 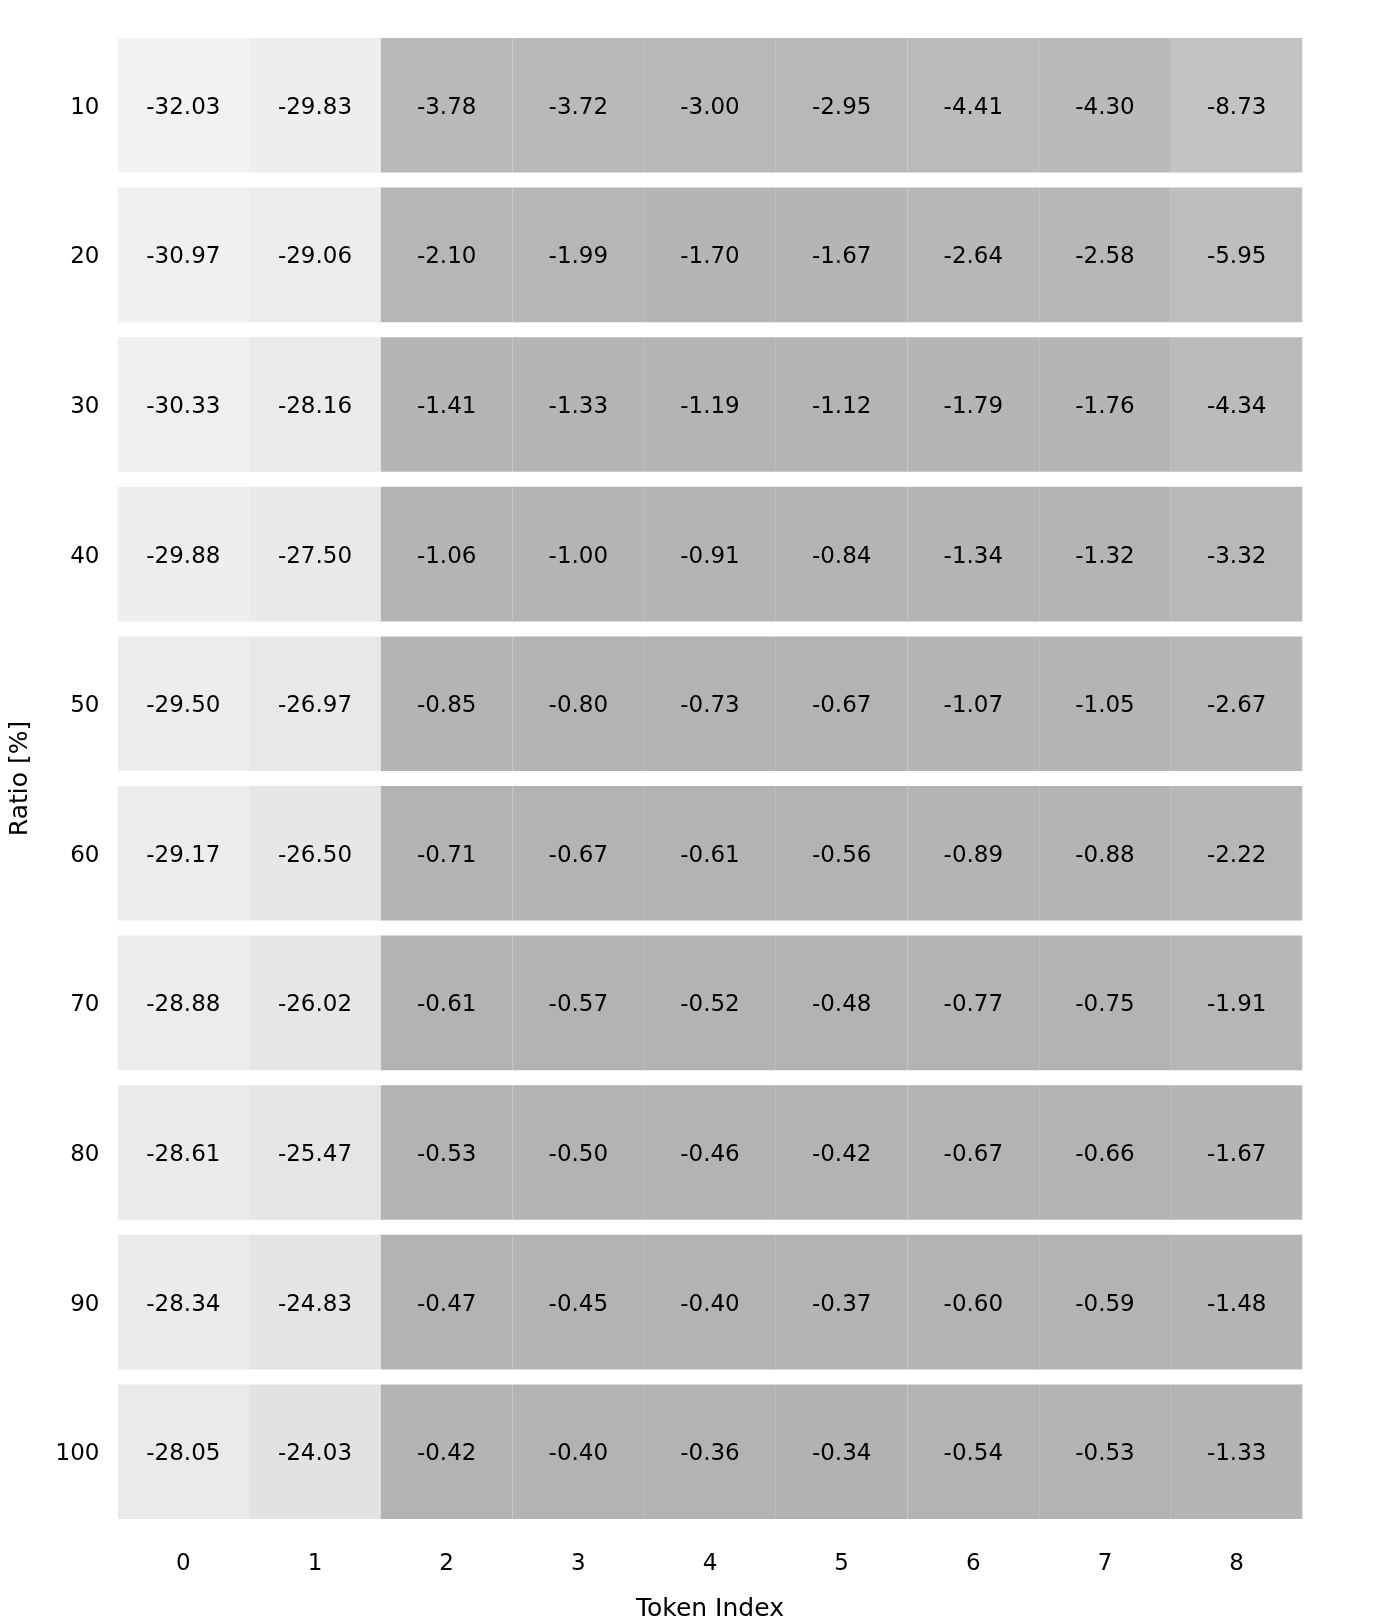 What do you see at coordinates (85, 1302) in the screenshot?
I see `y-tick-label: 90` at bounding box center [85, 1302].